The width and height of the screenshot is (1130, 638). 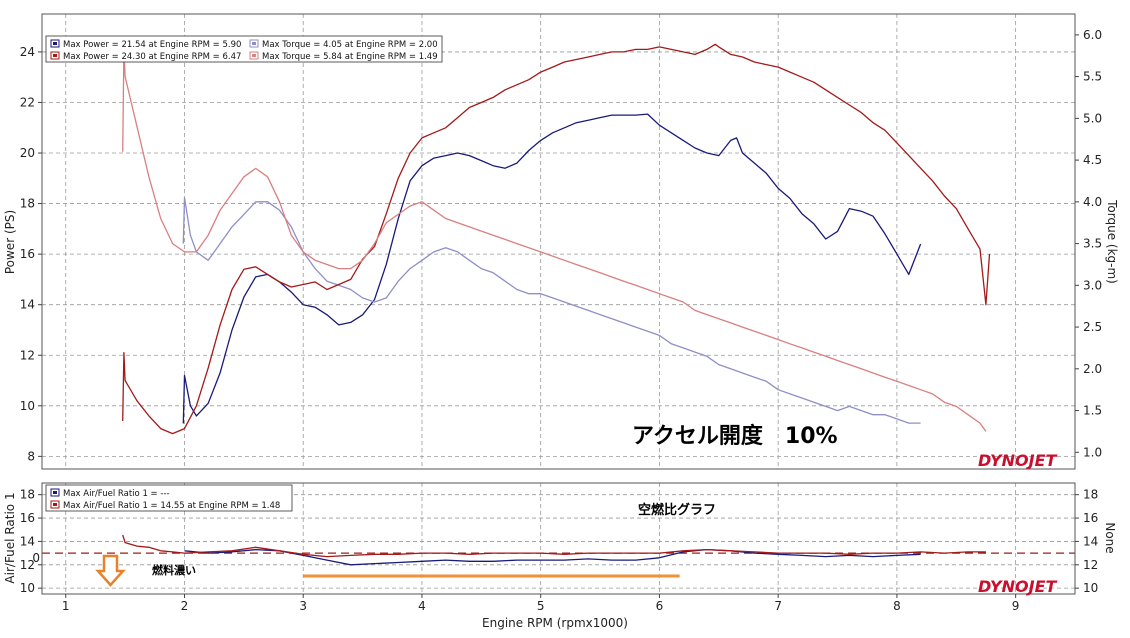 What do you see at coordinates (1092, 77) in the screenshot?
I see `top-y2-tick-label: 5.5` at bounding box center [1092, 77].